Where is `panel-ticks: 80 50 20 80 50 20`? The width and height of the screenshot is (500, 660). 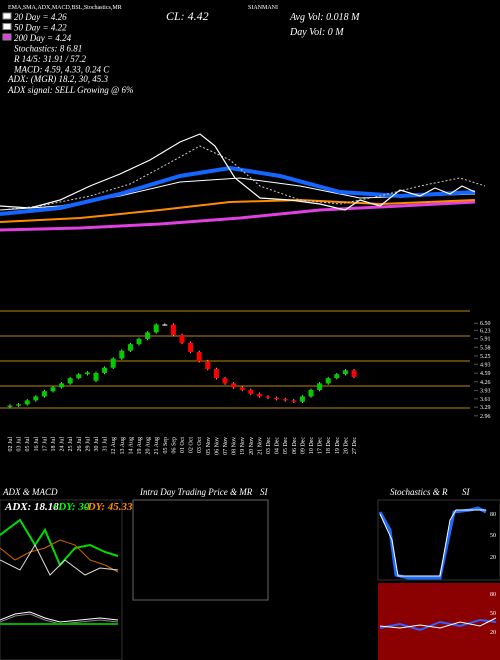 panel-ticks: 80 50 20 80 50 20 is located at coordinates (493, 574).